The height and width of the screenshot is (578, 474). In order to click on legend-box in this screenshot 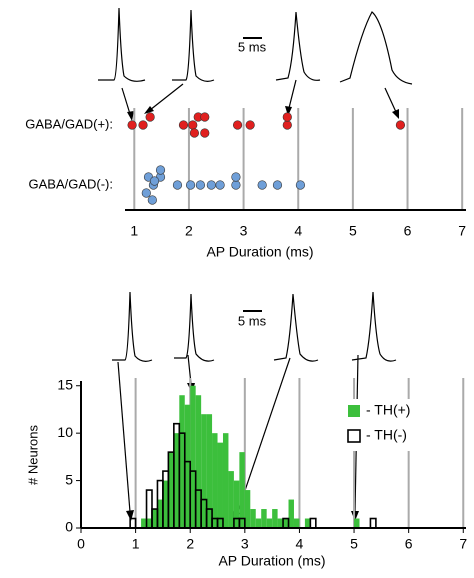, I will do `click(403, 425)`.